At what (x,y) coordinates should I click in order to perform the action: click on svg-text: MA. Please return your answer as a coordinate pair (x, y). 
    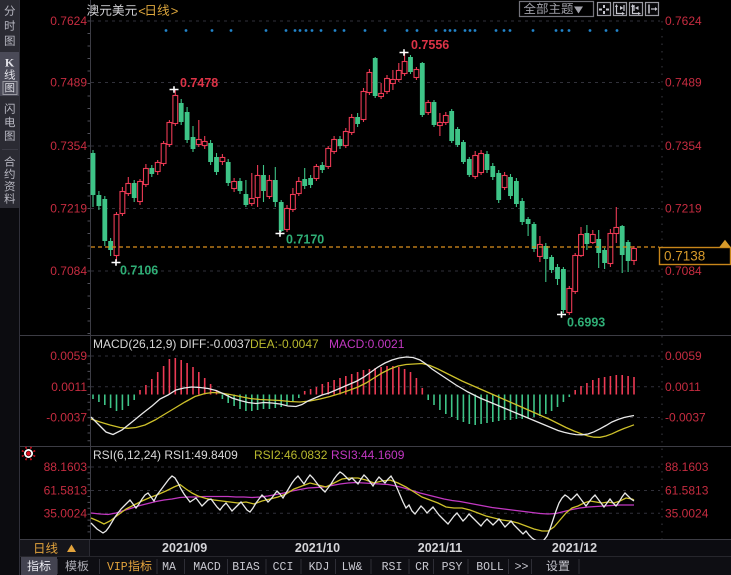
    Looking at the image, I should click on (169, 567).